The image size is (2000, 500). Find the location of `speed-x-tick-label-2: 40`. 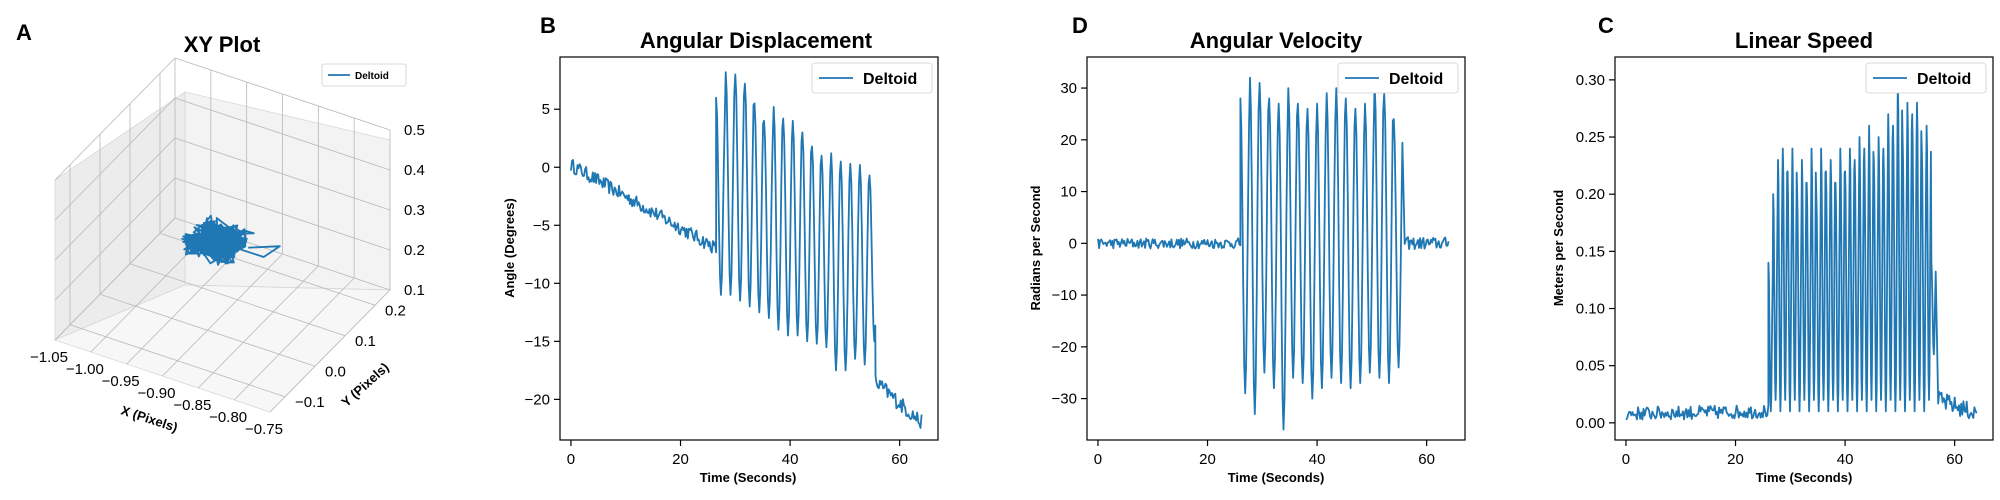

speed-x-tick-label-2: 40 is located at coordinates (1845, 459).